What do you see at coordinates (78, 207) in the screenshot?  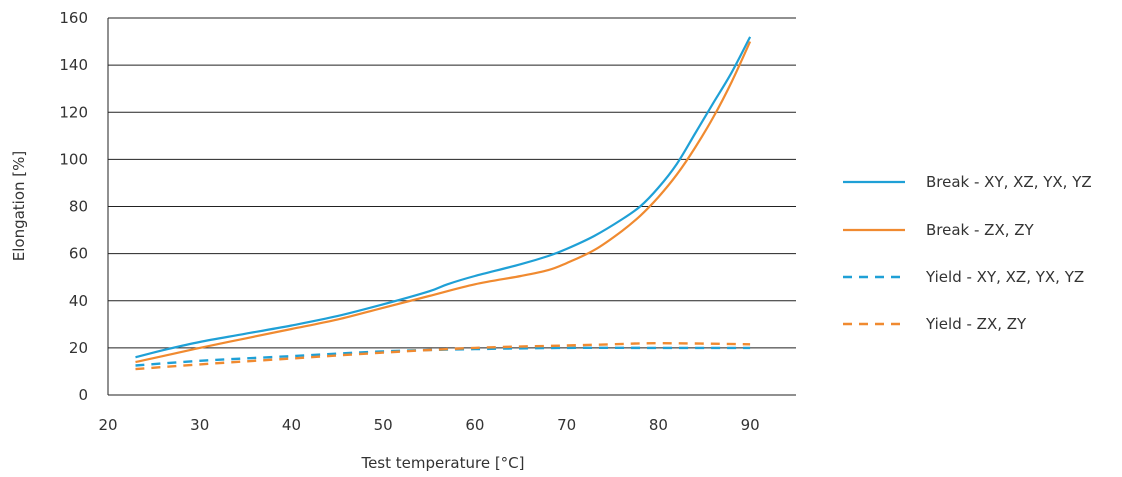 I see `y-tick-label: 80` at bounding box center [78, 207].